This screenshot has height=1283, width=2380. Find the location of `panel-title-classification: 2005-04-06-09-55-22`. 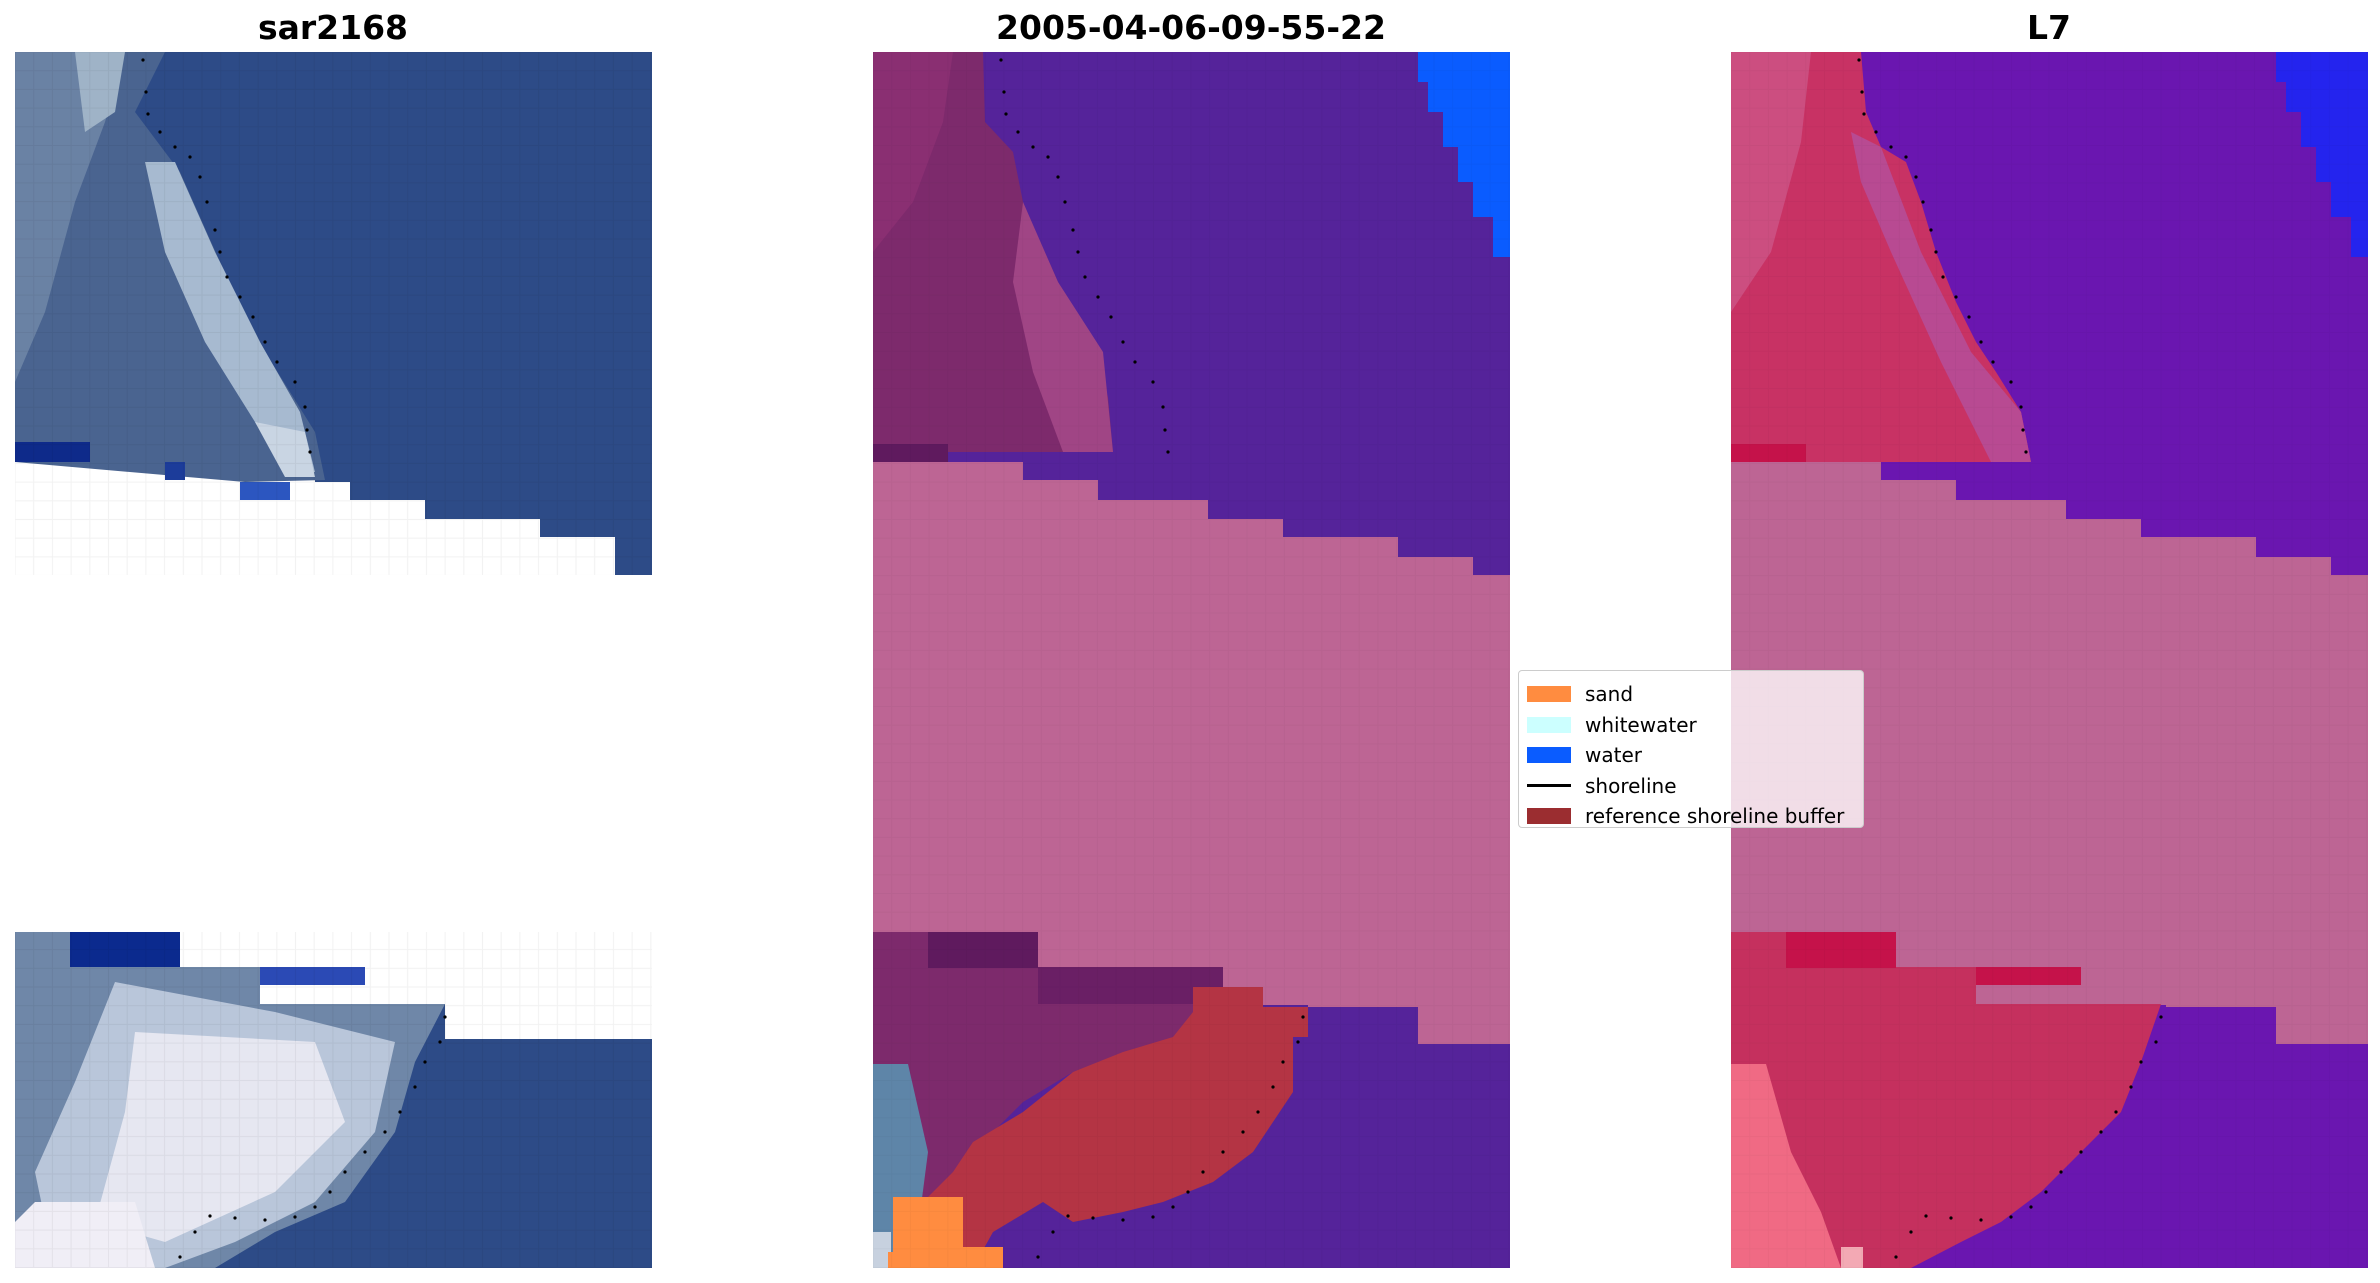

panel-title-classification: 2005-04-06-09-55-22 is located at coordinates (1191, 27).